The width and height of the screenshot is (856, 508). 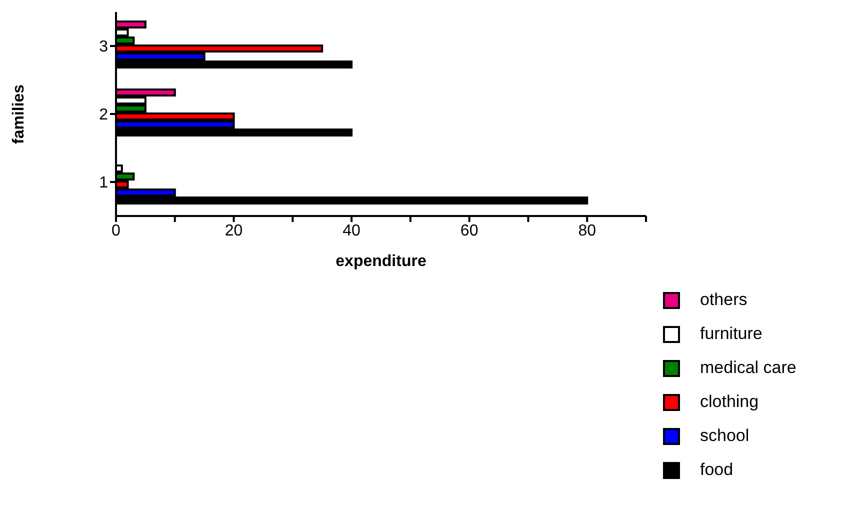 I want to click on x-tick-label: 40, so click(x=351, y=231).